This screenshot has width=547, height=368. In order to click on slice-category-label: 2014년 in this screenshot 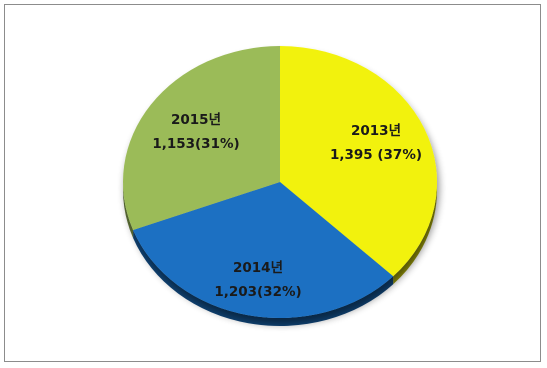, I will do `click(258, 268)`.